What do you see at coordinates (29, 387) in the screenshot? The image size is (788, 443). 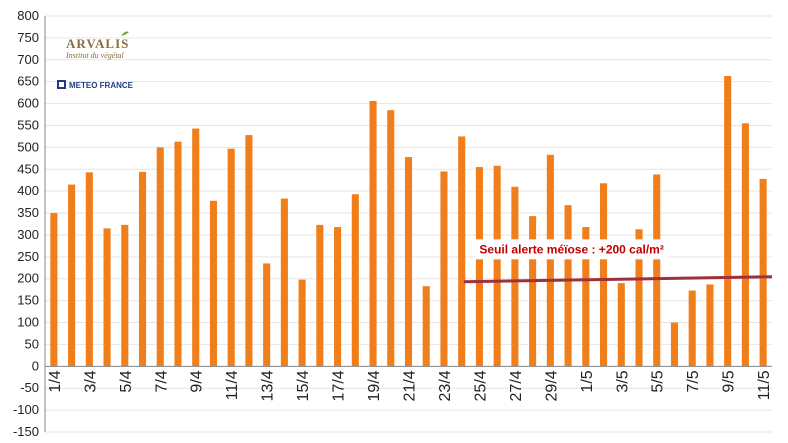 I see `y-tick-label: -50` at bounding box center [29, 387].